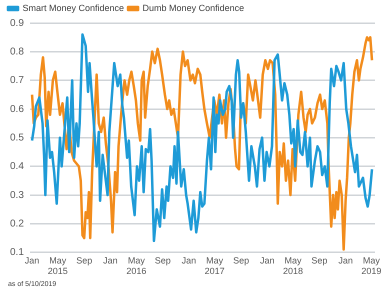 Image resolution: width=385 pixels, height=296 pixels. What do you see at coordinates (17, 252) in the screenshot?
I see `y-tick-label: 0.1` at bounding box center [17, 252].